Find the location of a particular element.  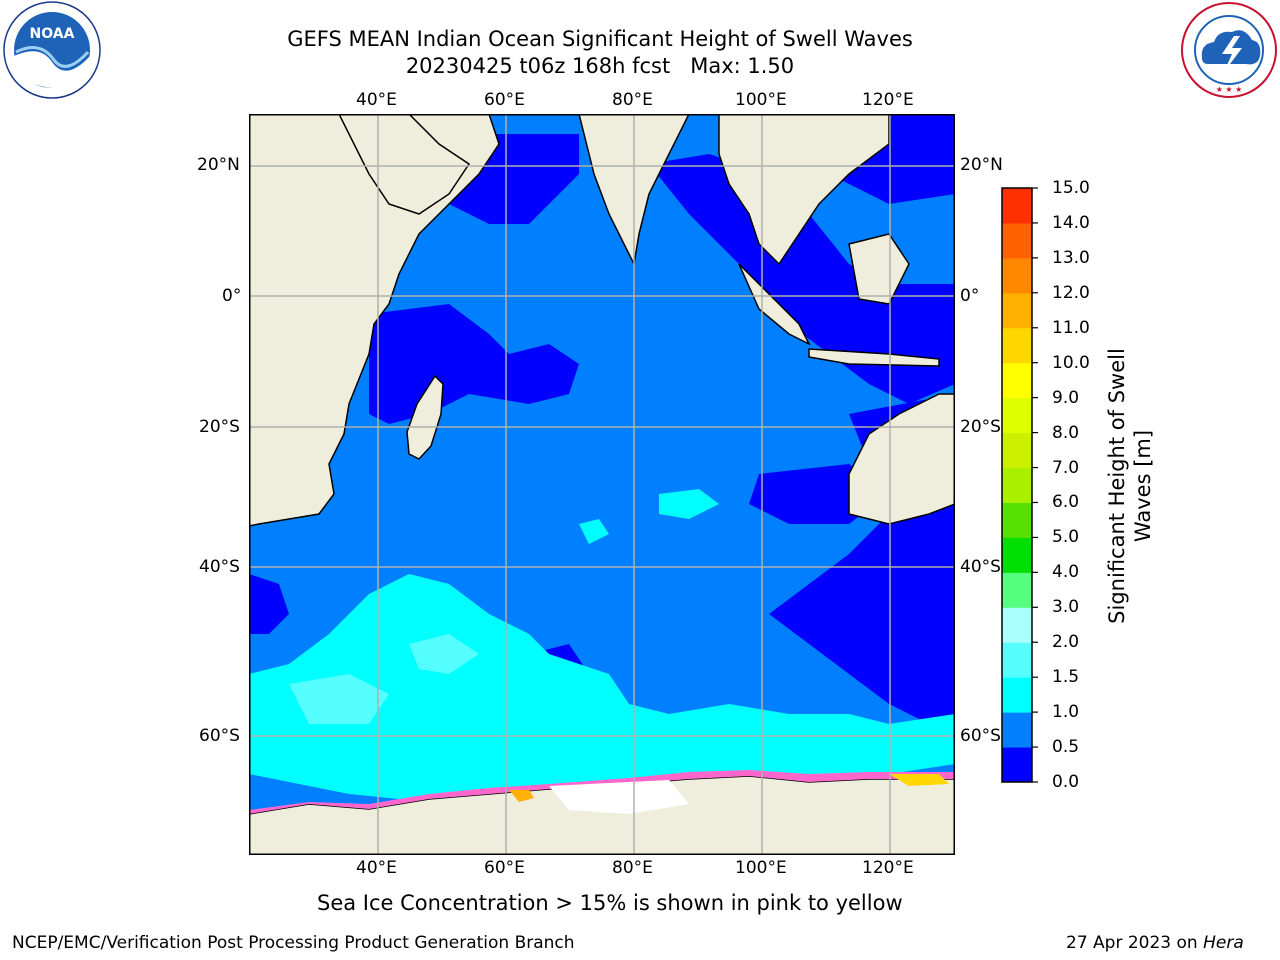

lon-label-bottom-80e: 80°E is located at coordinates (632, 868).